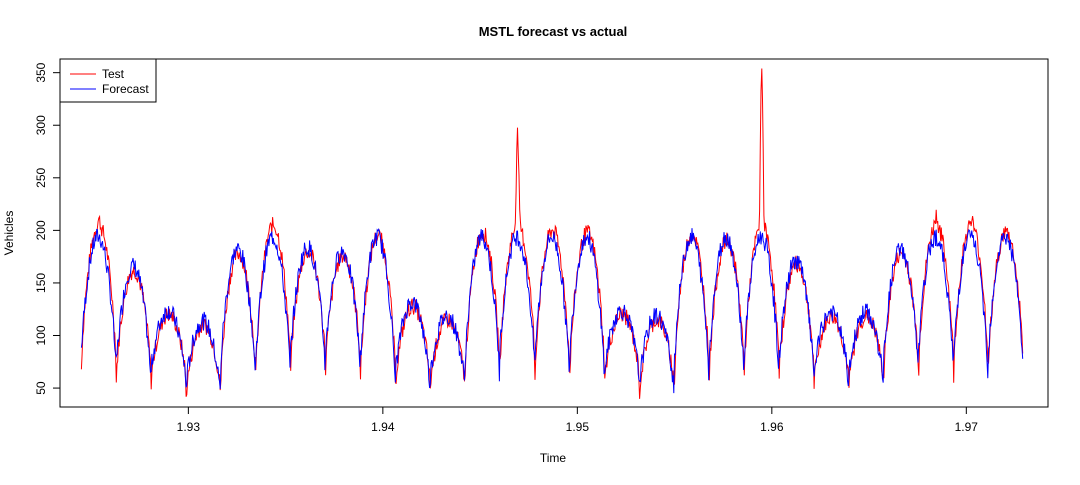 The height and width of the screenshot is (485, 1080). Describe the element at coordinates (41, 230) in the screenshot. I see `y-tick-label: 200` at that location.